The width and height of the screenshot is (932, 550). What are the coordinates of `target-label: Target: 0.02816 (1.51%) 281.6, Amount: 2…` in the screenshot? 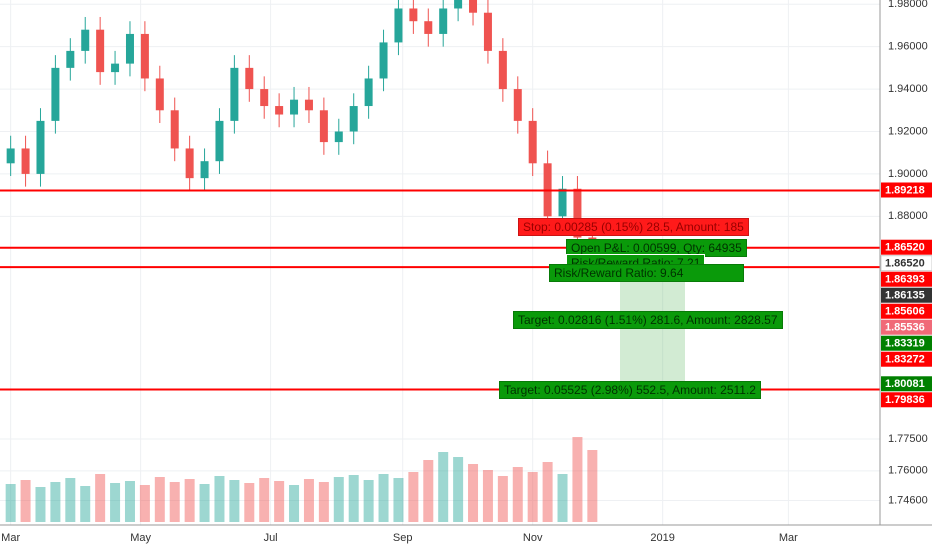 It's located at (648, 320).